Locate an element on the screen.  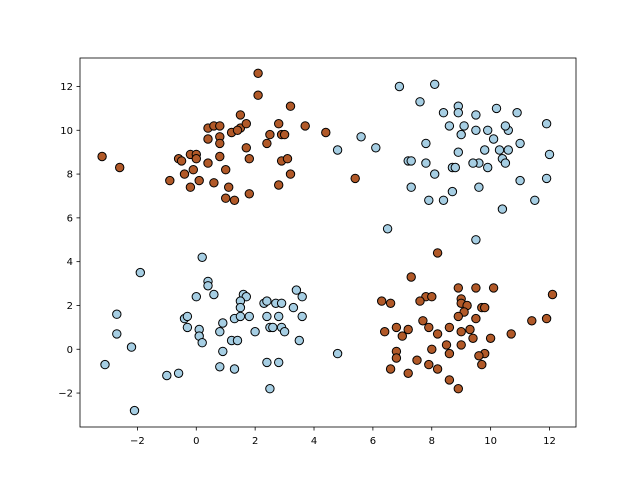
y-tick-label: 0 is located at coordinates (70, 350).